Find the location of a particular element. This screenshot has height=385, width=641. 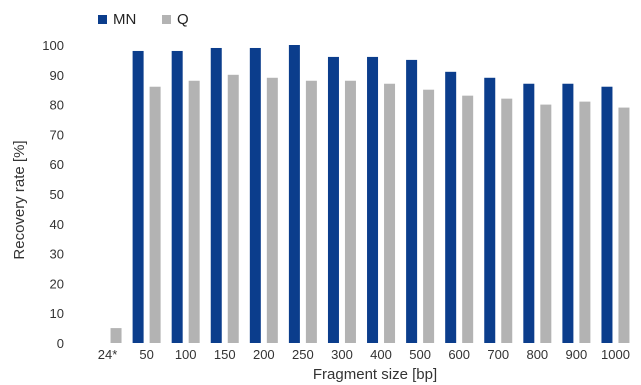

y-tick-label: 20 is located at coordinates (57, 283).